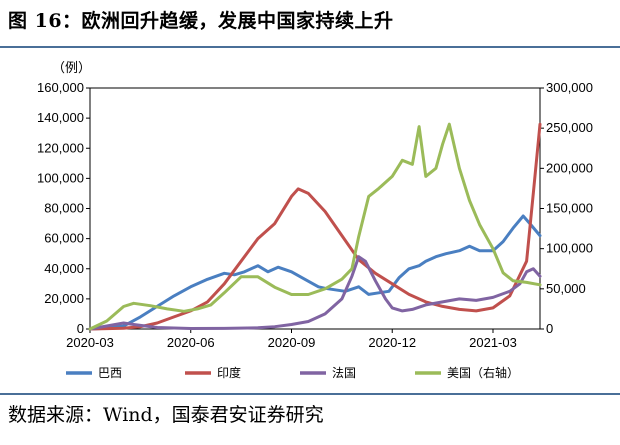 The width and height of the screenshot is (620, 445). What do you see at coordinates (315, 293) in the screenshot?
I see `series-line-法国` at bounding box center [315, 293].